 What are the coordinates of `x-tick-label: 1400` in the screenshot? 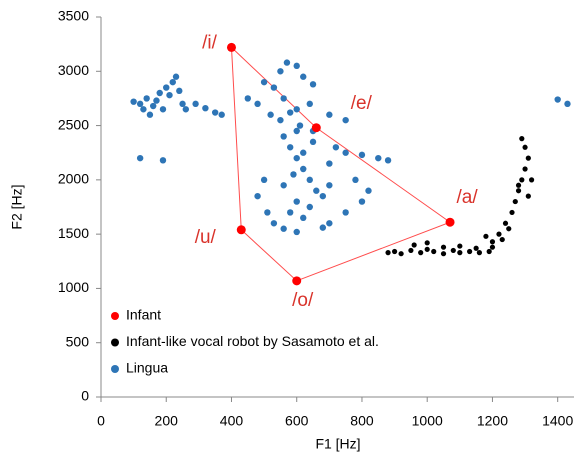 It's located at (557, 421).